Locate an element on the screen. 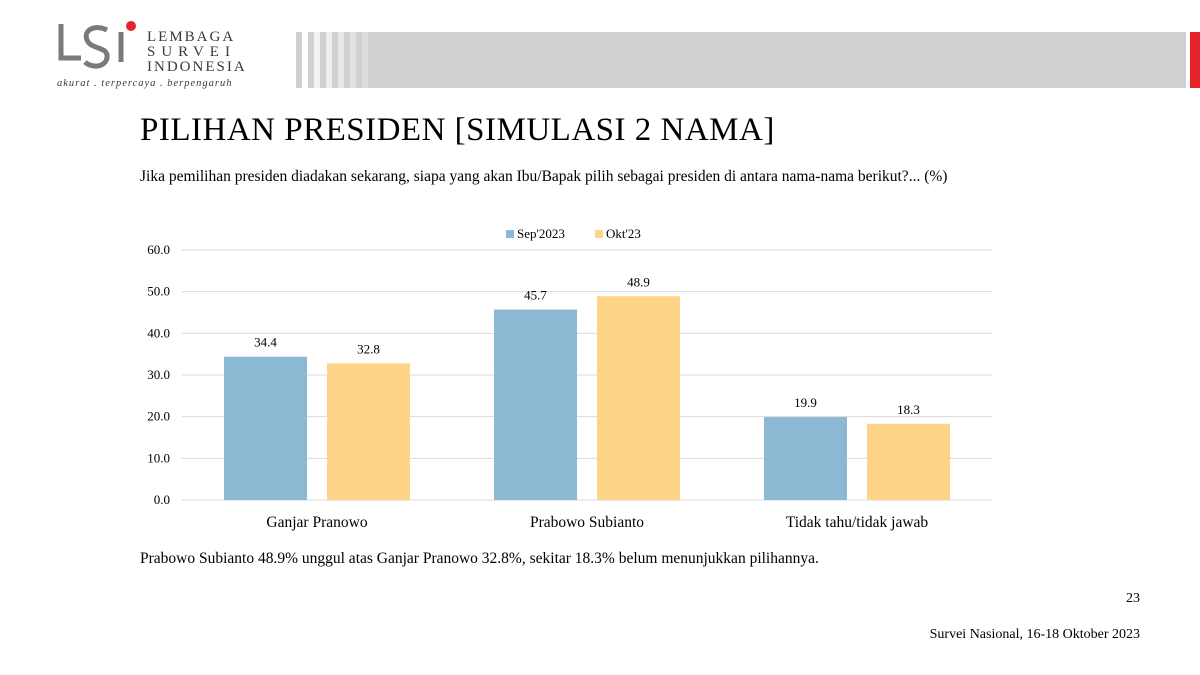 Image resolution: width=1200 pixels, height=675 pixels. legend-label: Sep'2023 is located at coordinates (541, 233).